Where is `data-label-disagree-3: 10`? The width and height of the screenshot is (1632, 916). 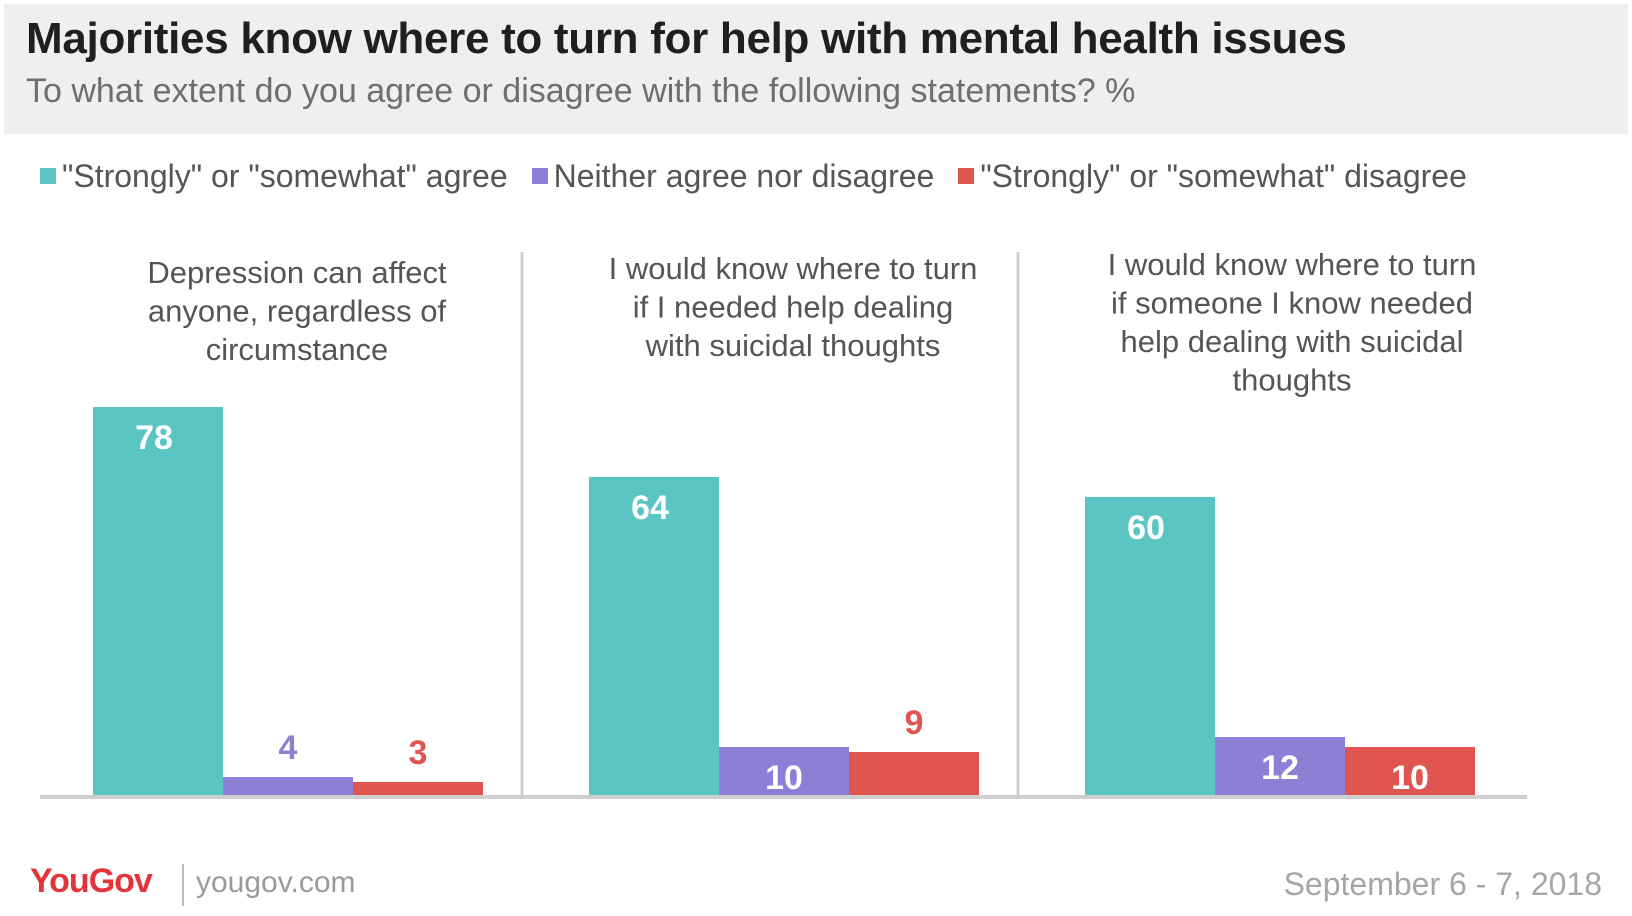
data-label-disagree-3: 10 is located at coordinates (1410, 778).